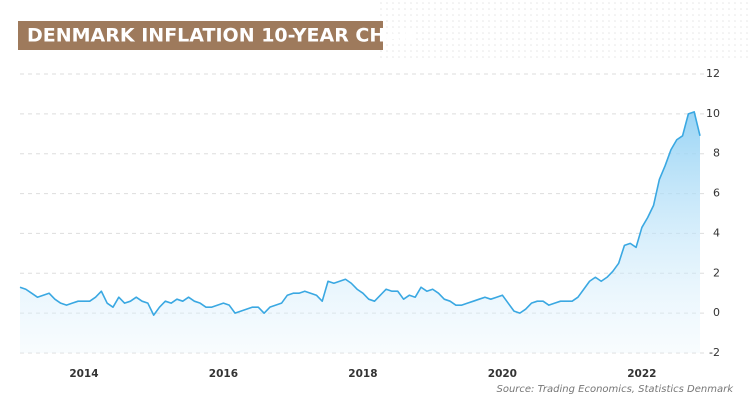 Image resolution: width=750 pixels, height=411 pixels. I want to click on y-tick-label: 8, so click(716, 153).